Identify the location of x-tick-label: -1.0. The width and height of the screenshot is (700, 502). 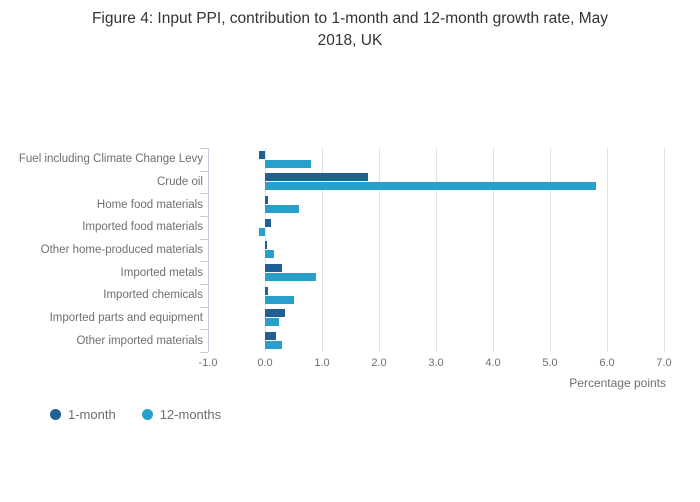
(208, 363).